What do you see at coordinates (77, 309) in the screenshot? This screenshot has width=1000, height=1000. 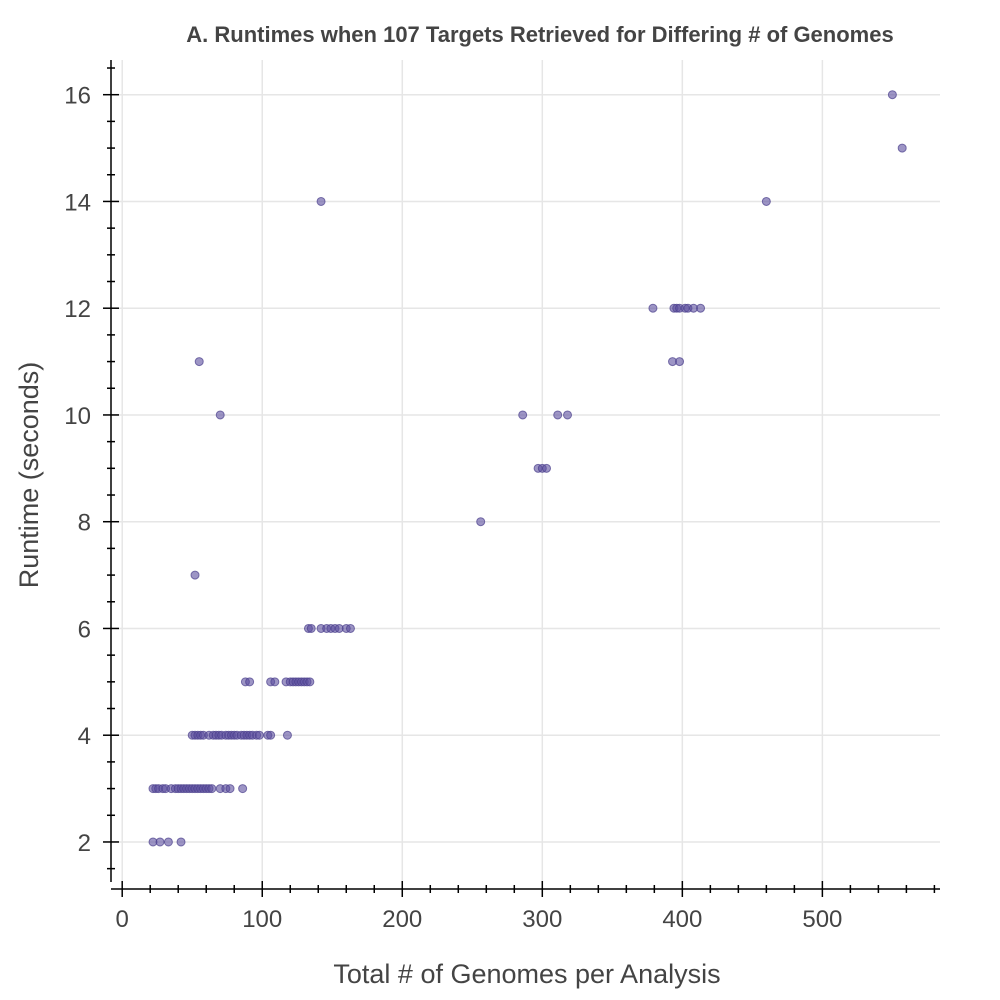 I see `y-tick-label: 12` at bounding box center [77, 309].